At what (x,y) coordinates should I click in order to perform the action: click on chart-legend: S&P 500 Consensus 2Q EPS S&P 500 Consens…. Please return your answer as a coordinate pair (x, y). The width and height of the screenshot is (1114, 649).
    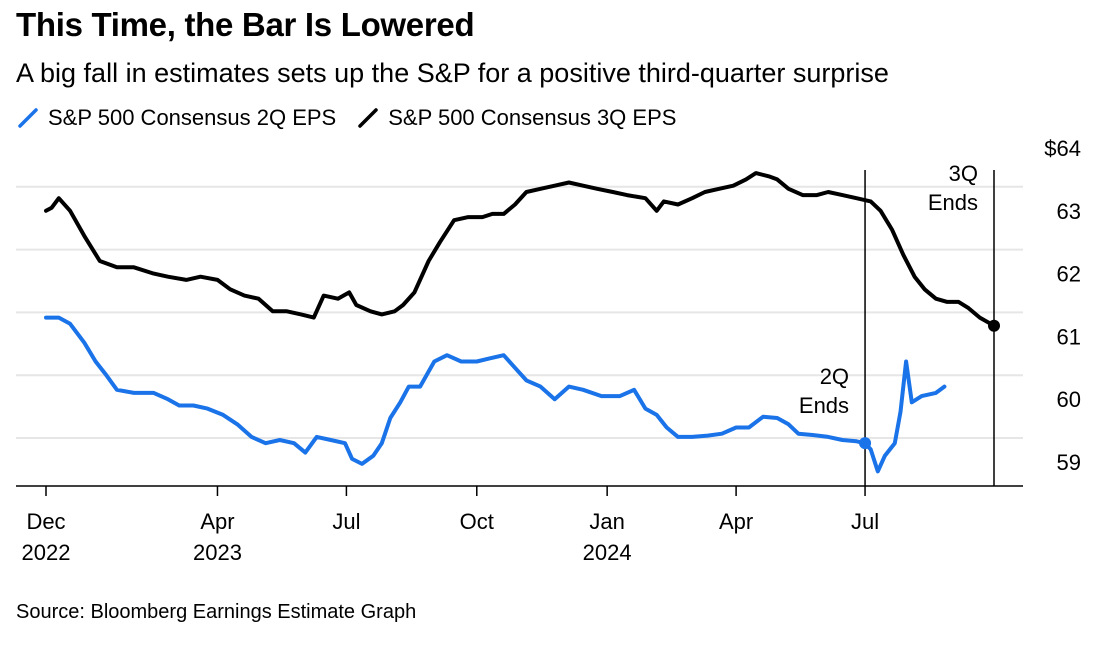
    Looking at the image, I should click on (356, 118).